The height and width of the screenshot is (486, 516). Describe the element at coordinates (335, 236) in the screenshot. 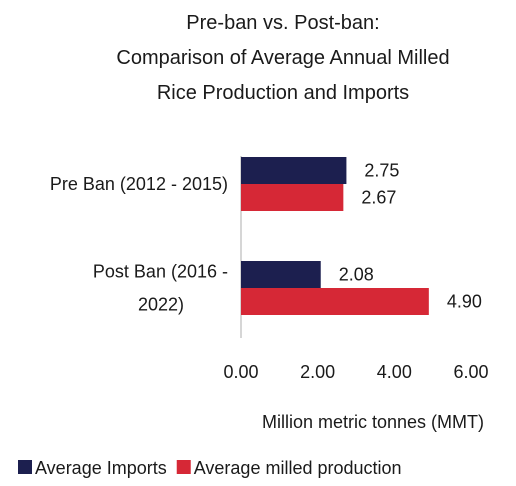

I see `bars` at that location.